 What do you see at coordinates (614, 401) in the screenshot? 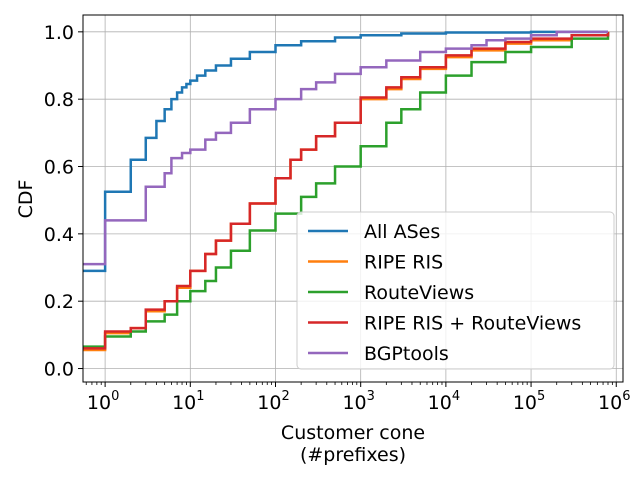
I see `x-tick-label: 10⁶` at bounding box center [614, 401].